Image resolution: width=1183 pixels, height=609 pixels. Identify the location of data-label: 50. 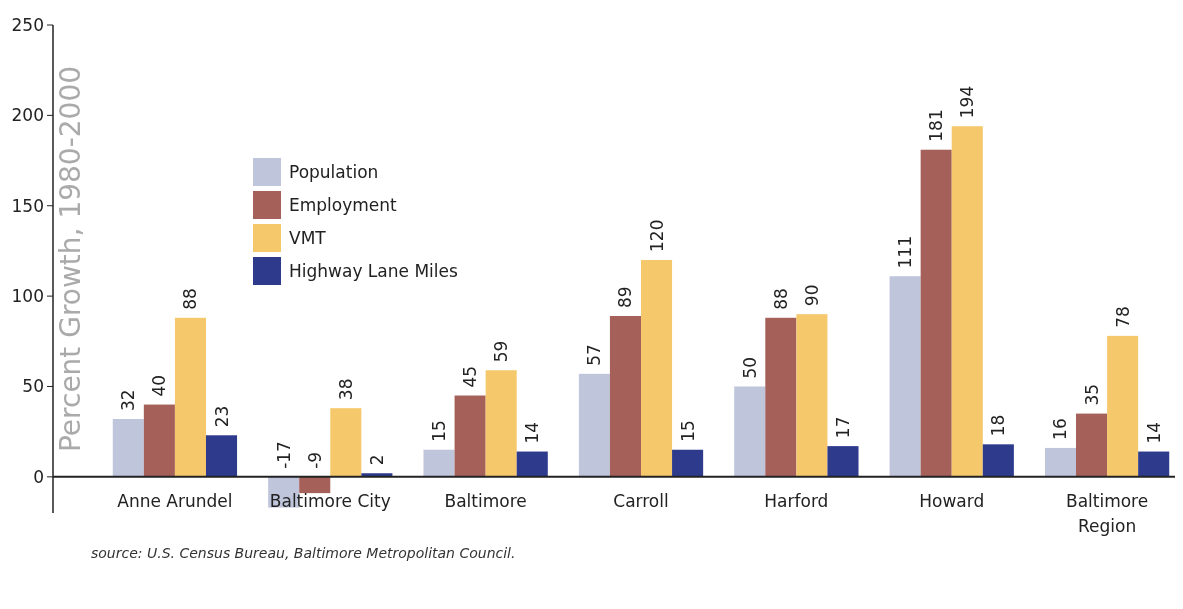
(749, 367).